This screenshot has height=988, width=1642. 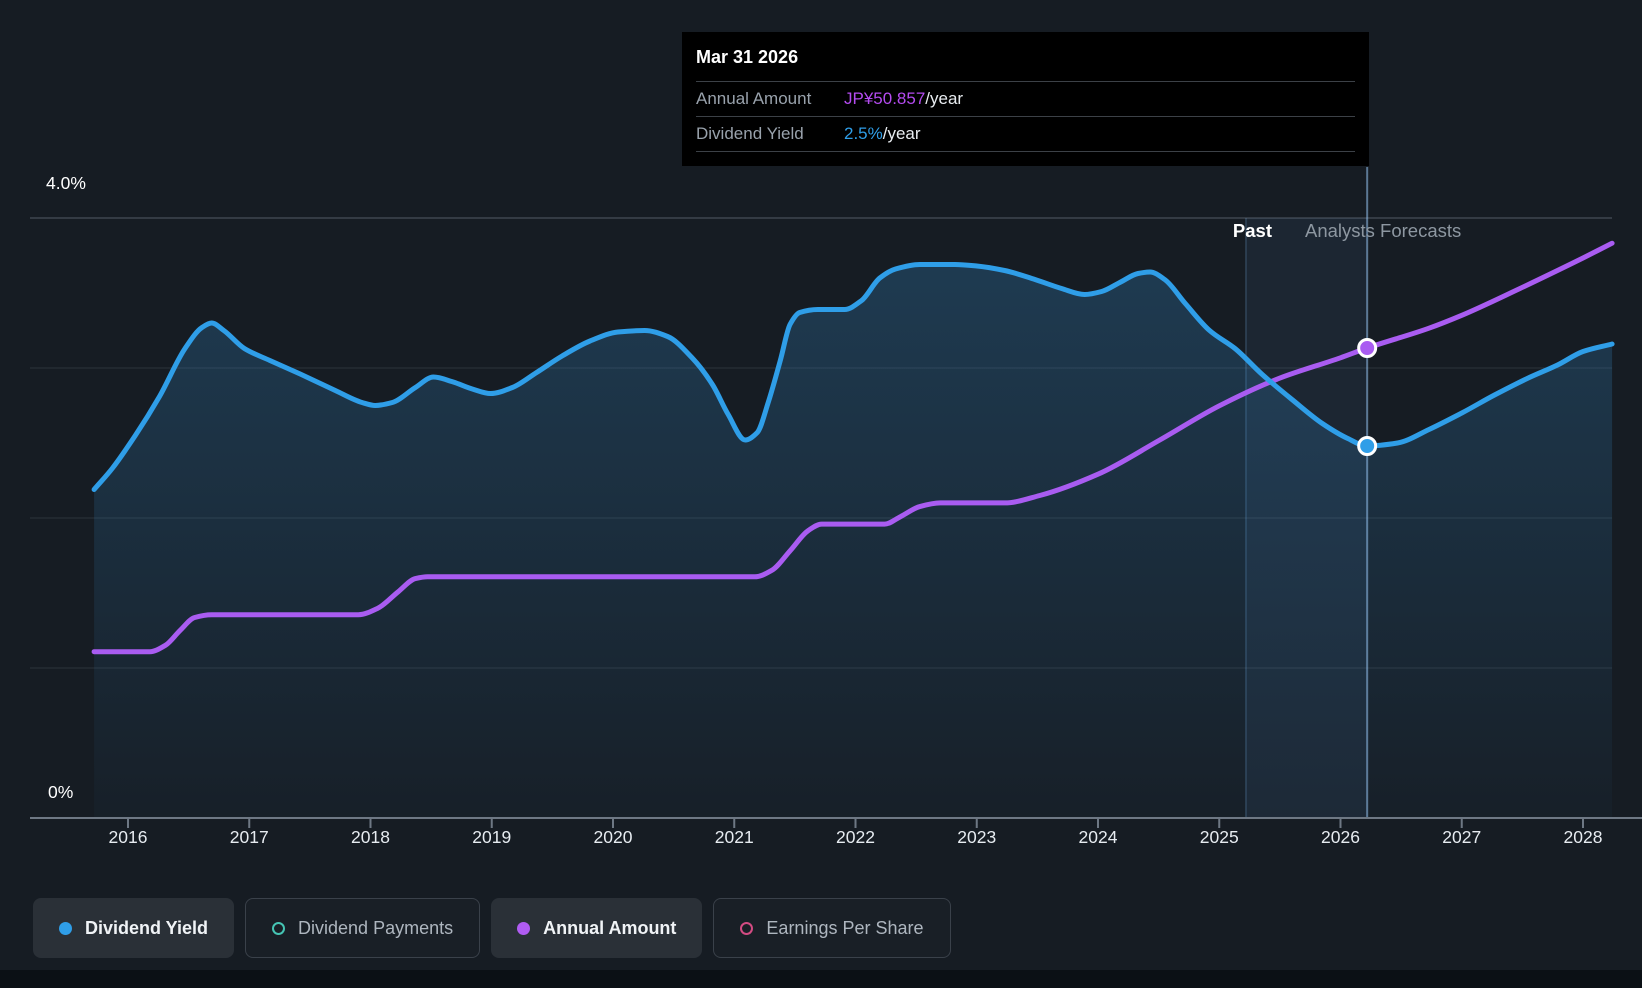 I want to click on tooltip-value-annual-amount: JP¥50.857, so click(x=885, y=98).